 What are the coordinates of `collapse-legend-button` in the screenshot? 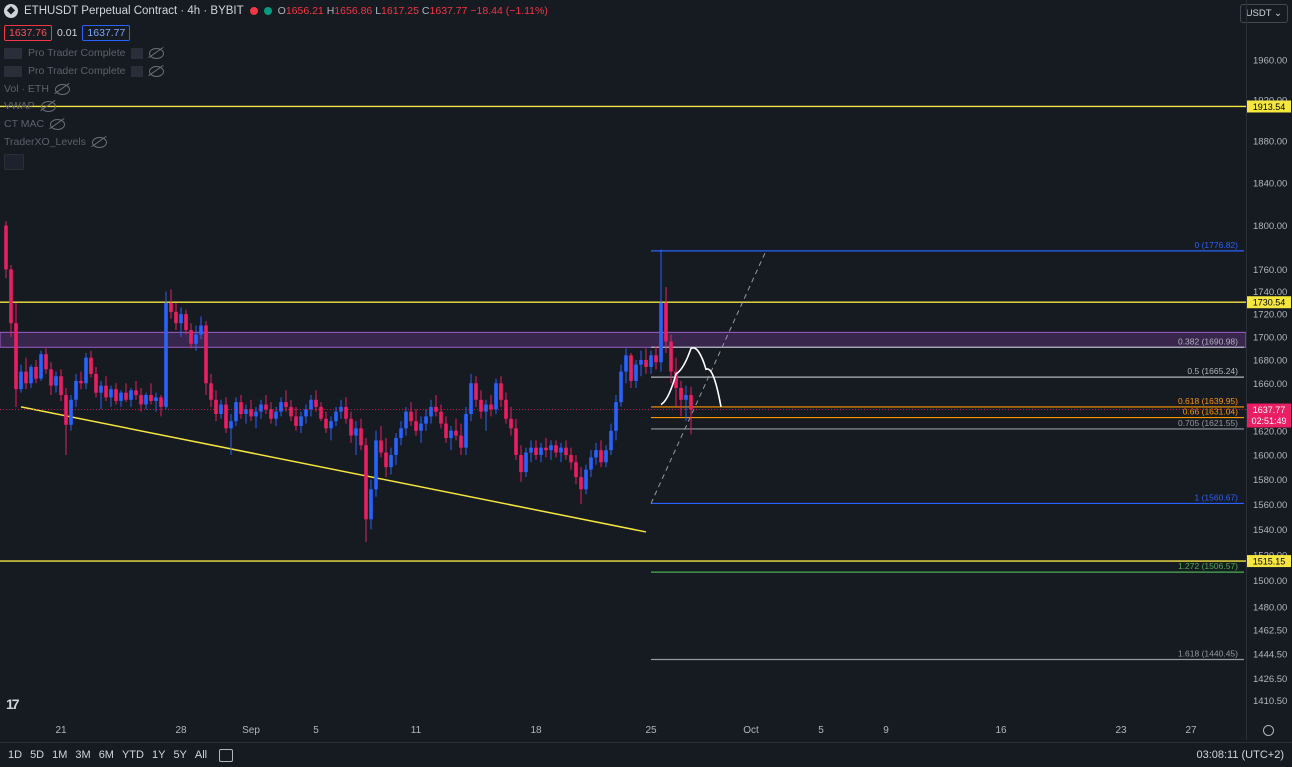 It's located at (14, 162).